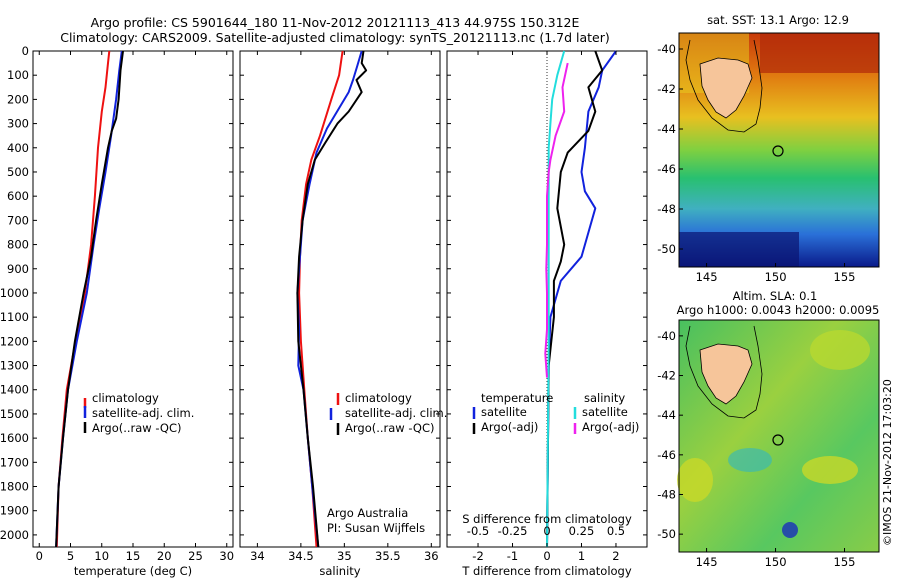 The height and width of the screenshot is (580, 900). Describe the element at coordinates (604, 398) in the screenshot. I see `legend-header-salinity: salinity` at that location.